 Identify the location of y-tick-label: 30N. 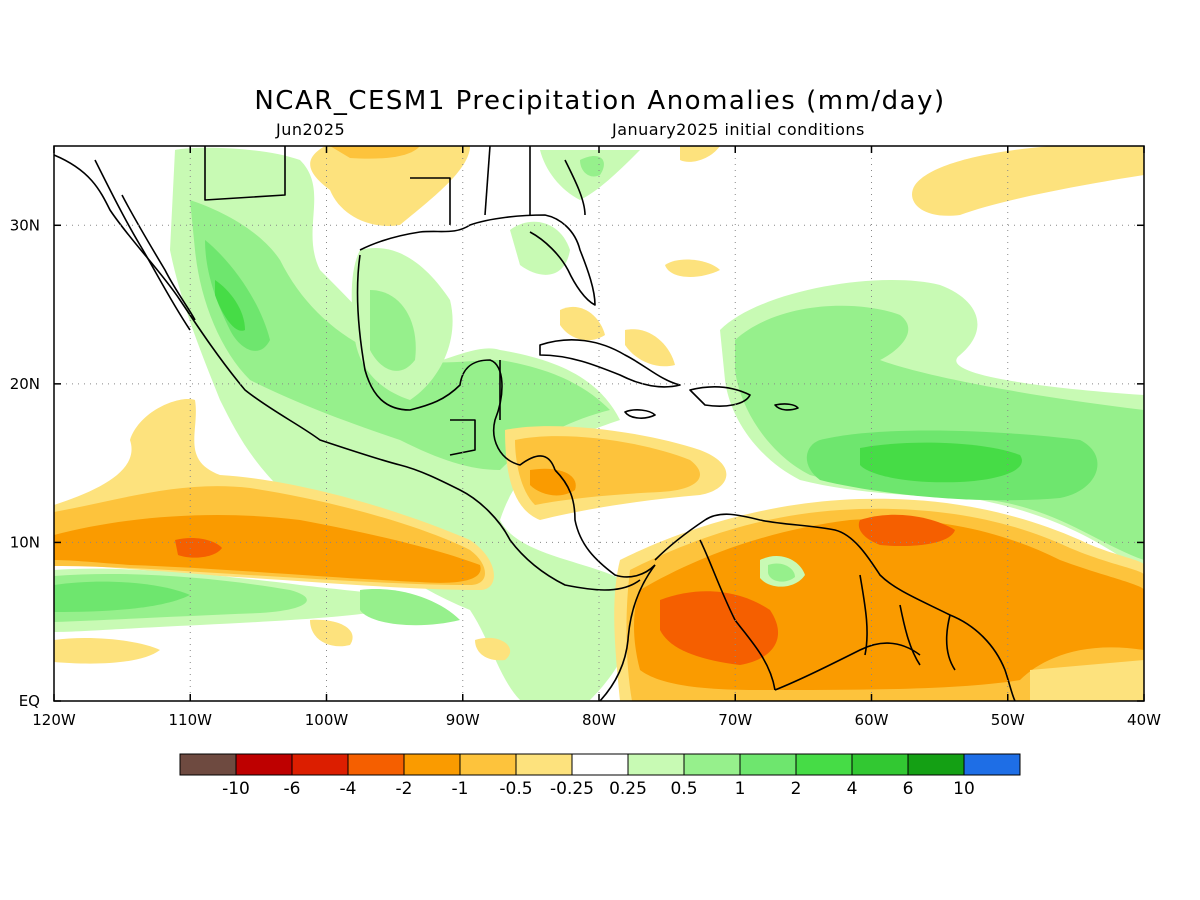
(25, 225).